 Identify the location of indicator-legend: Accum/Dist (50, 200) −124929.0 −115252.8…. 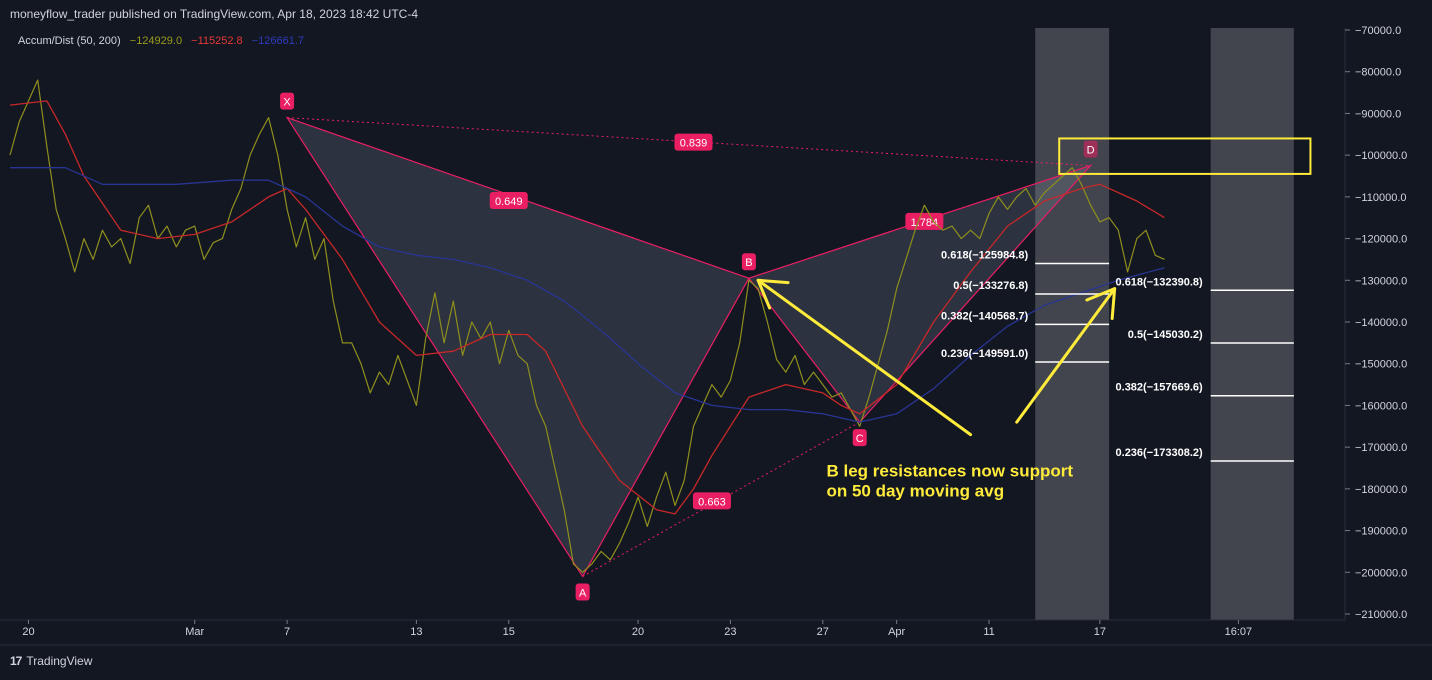
(164, 41).